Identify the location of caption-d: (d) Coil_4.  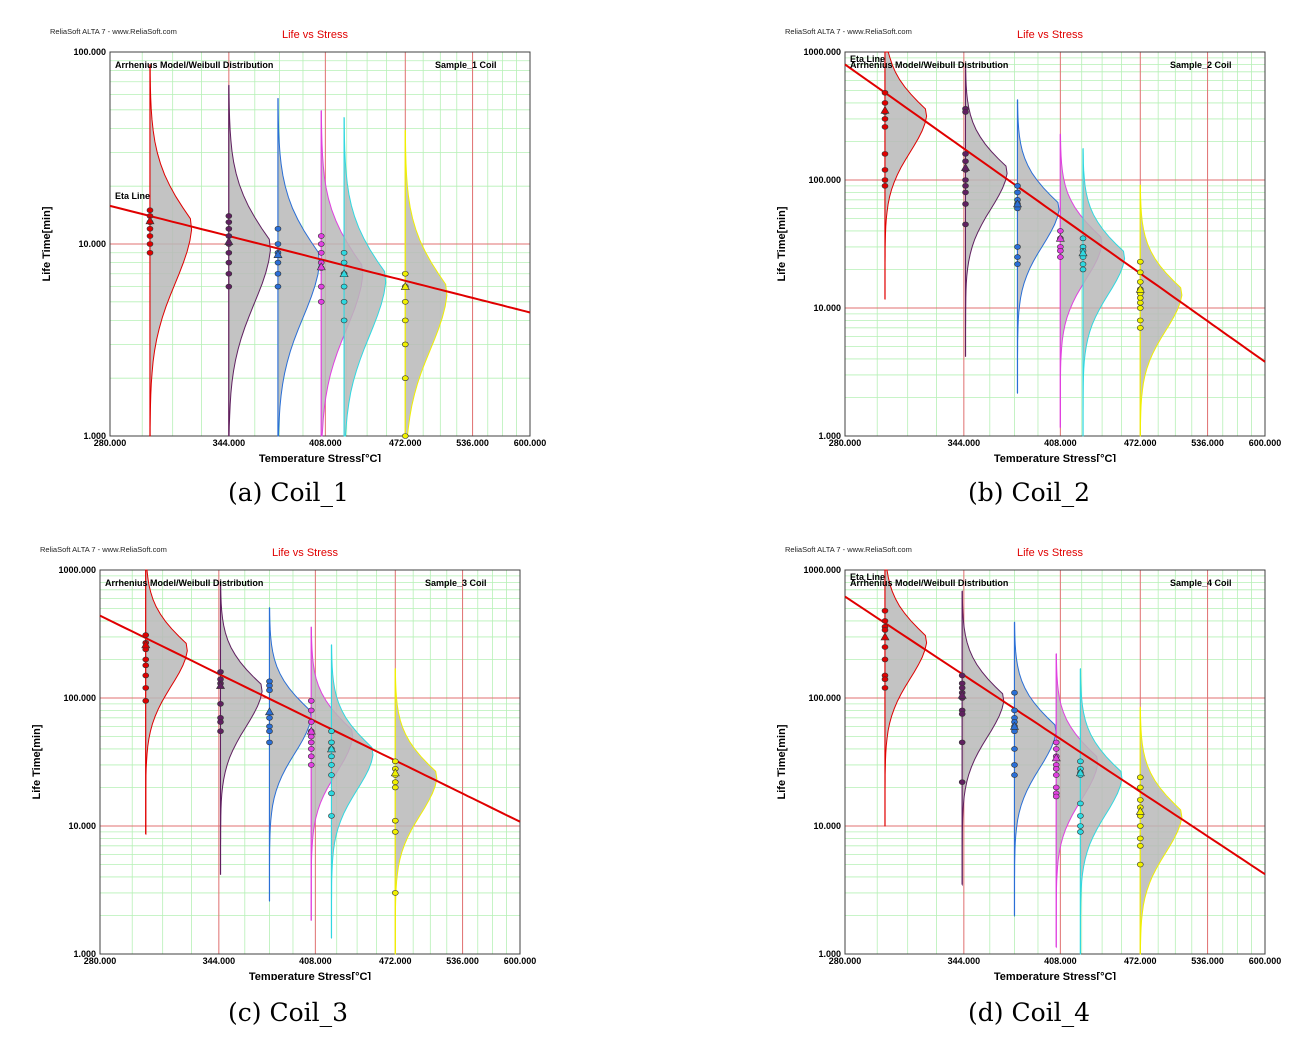
(1029, 1012).